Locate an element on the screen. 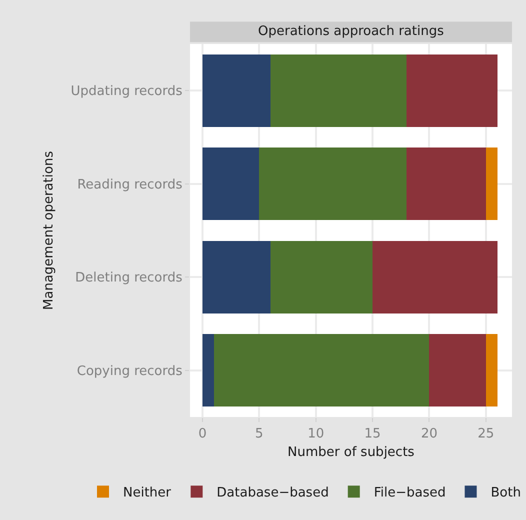  y-tick-label: Deleting records is located at coordinates (129, 278).